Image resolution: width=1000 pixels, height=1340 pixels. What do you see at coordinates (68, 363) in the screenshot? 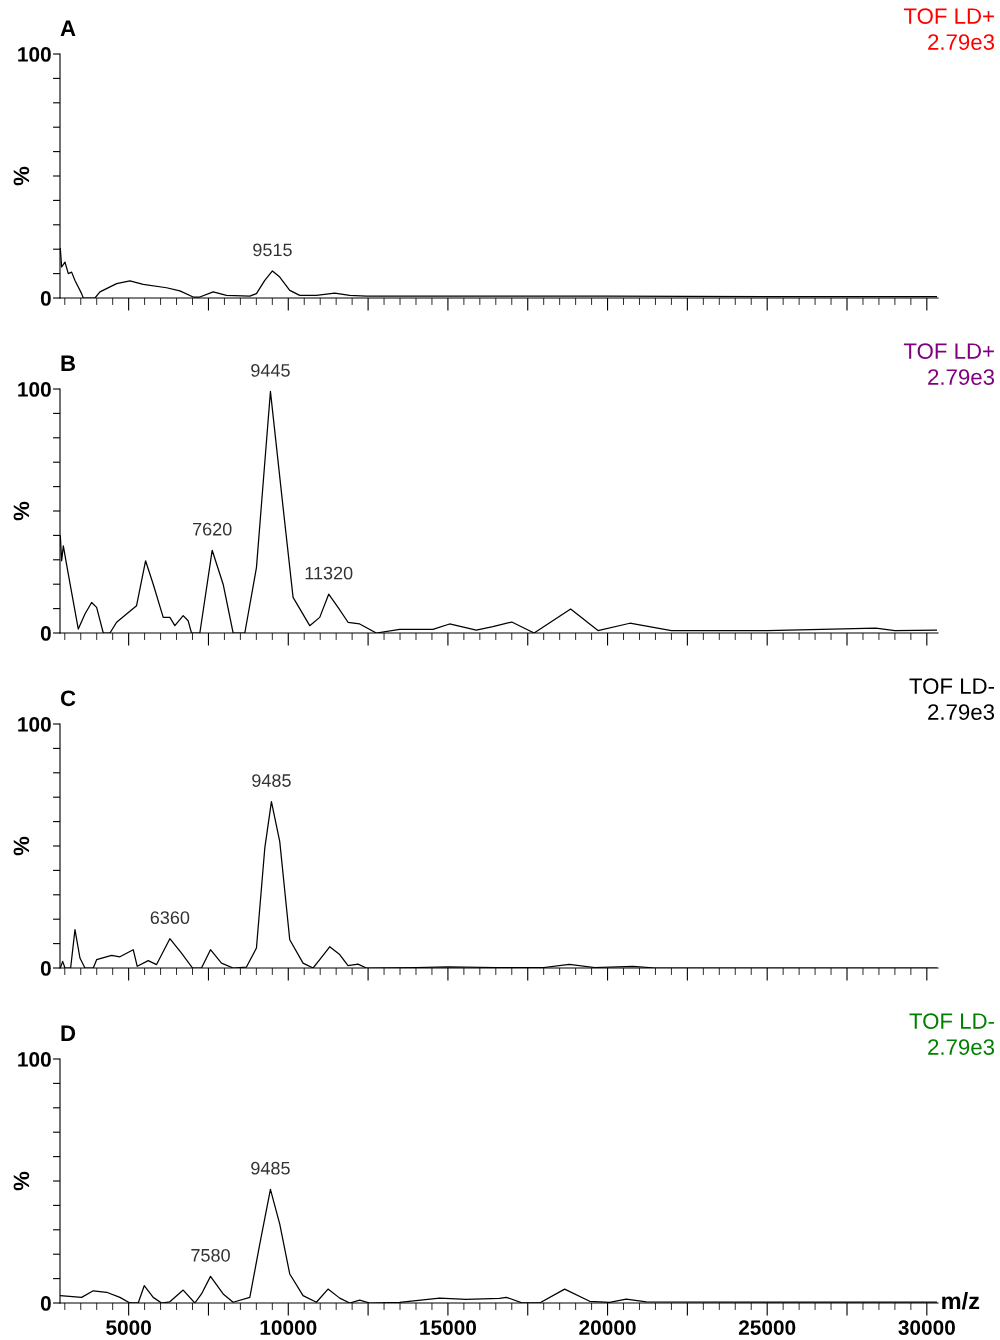
I see `chart-title: B` at bounding box center [68, 363].